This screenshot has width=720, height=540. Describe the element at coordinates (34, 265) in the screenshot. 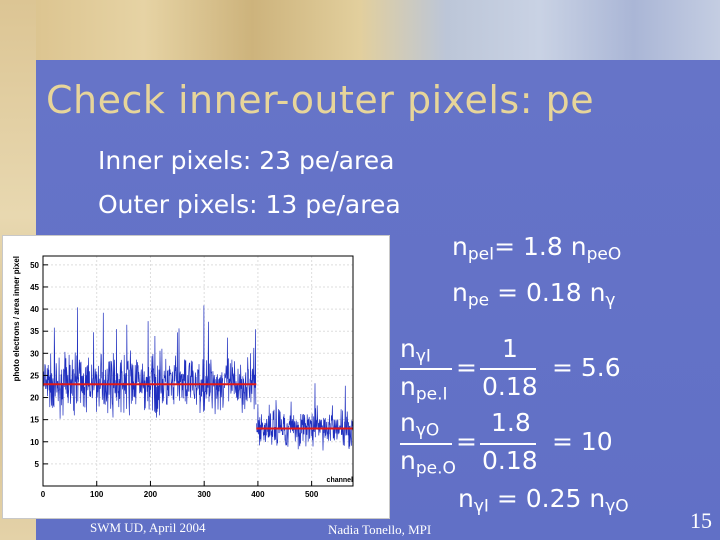

I see `y-tick-label: 50` at that location.